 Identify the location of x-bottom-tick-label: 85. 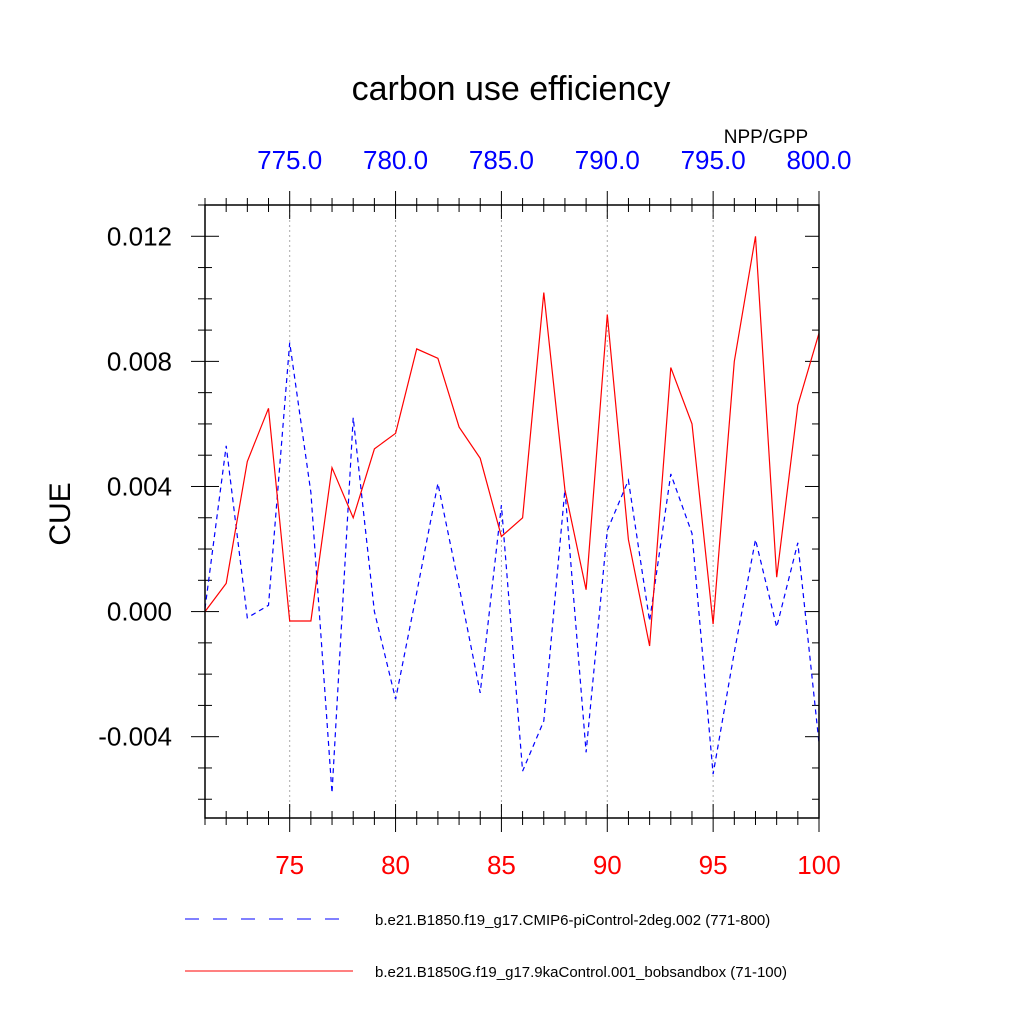
(501, 865).